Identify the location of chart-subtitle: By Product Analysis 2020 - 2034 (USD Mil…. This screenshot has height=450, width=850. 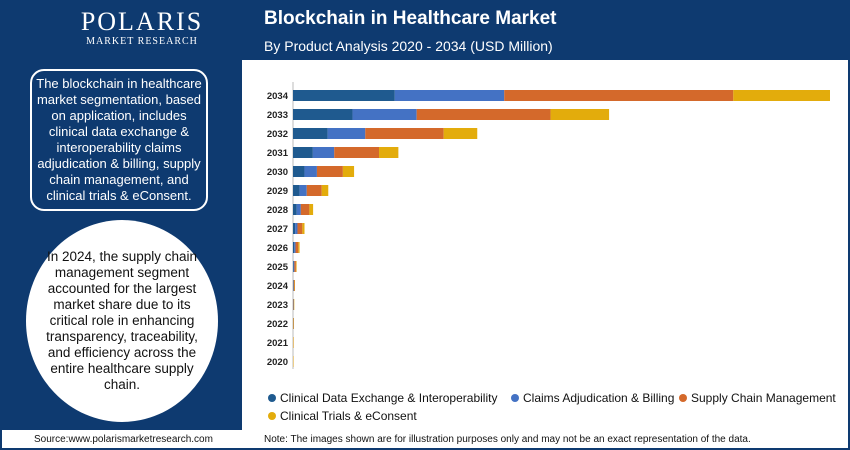
(408, 46).